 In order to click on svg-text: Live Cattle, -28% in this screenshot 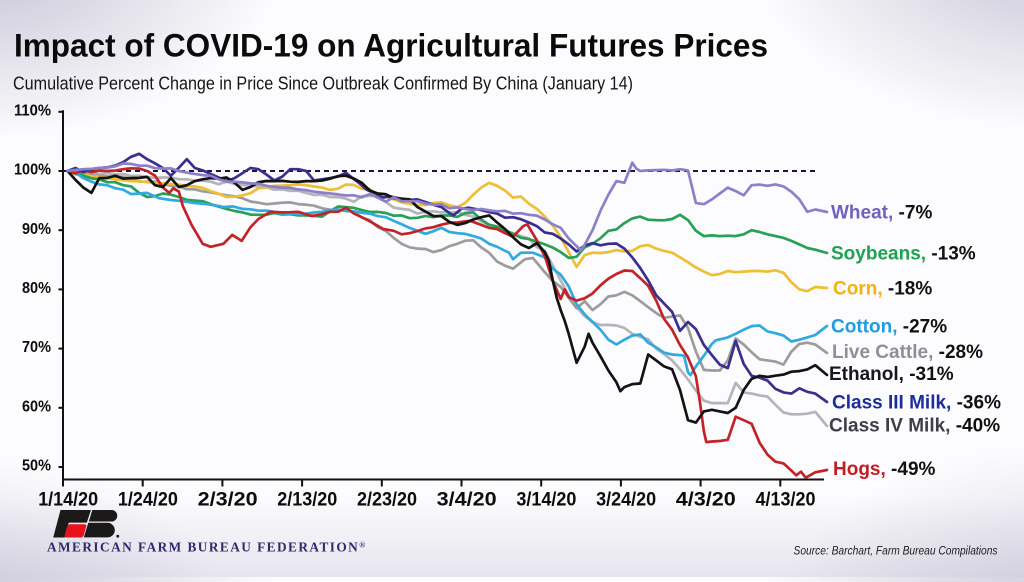, I will do `click(907, 352)`.